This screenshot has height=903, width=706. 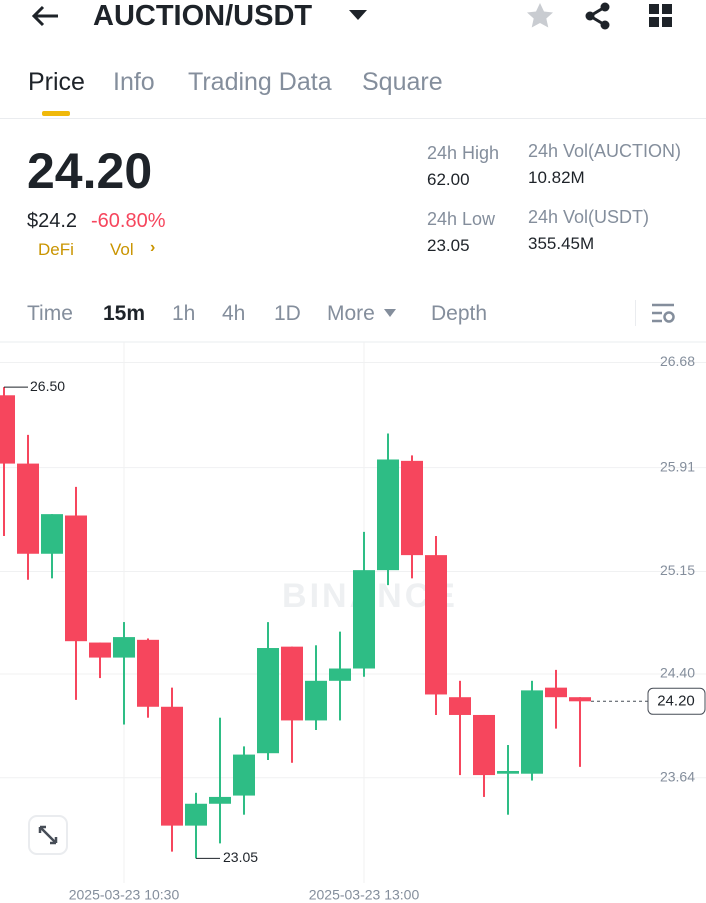 What do you see at coordinates (459, 313) in the screenshot?
I see `interval: Depth` at bounding box center [459, 313].